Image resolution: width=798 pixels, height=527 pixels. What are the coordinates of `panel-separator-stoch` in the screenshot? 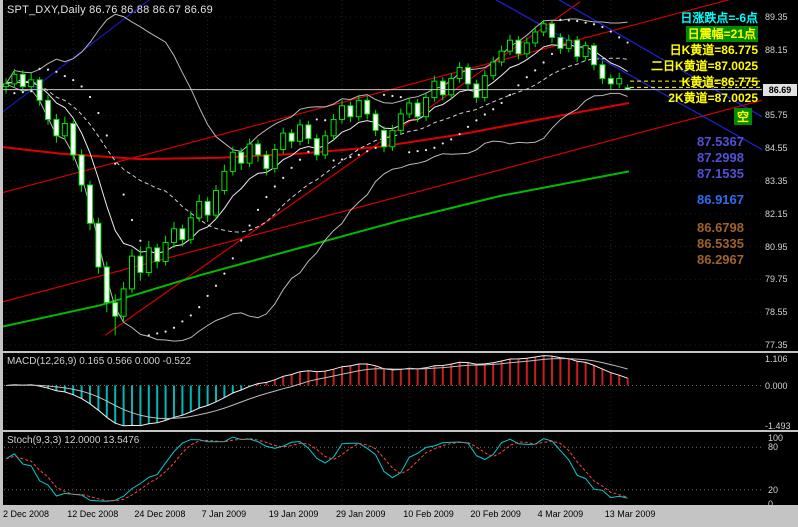 It's located at (400, 431).